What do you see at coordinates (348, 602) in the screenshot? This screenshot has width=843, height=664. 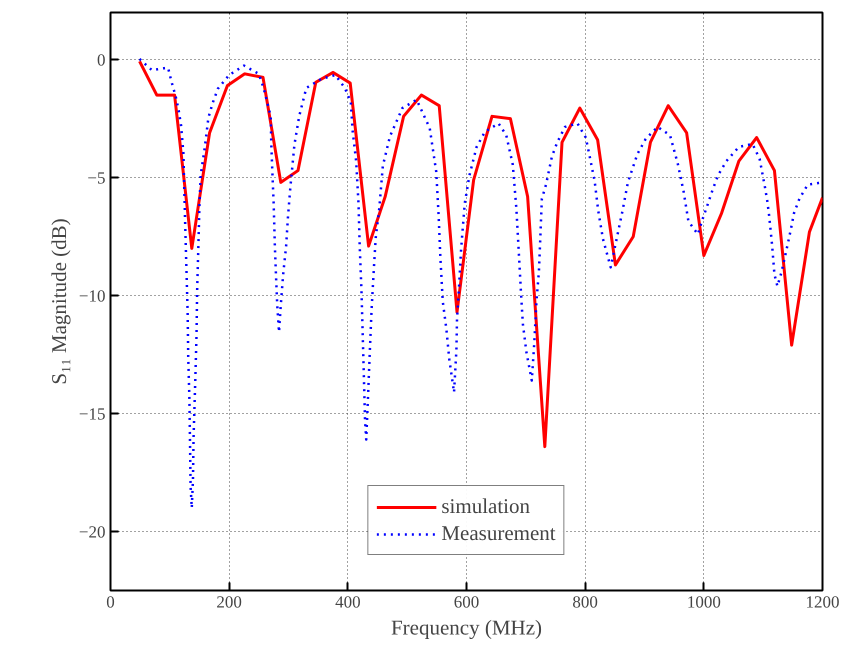 I see `x-tick-label: 400` at bounding box center [348, 602].